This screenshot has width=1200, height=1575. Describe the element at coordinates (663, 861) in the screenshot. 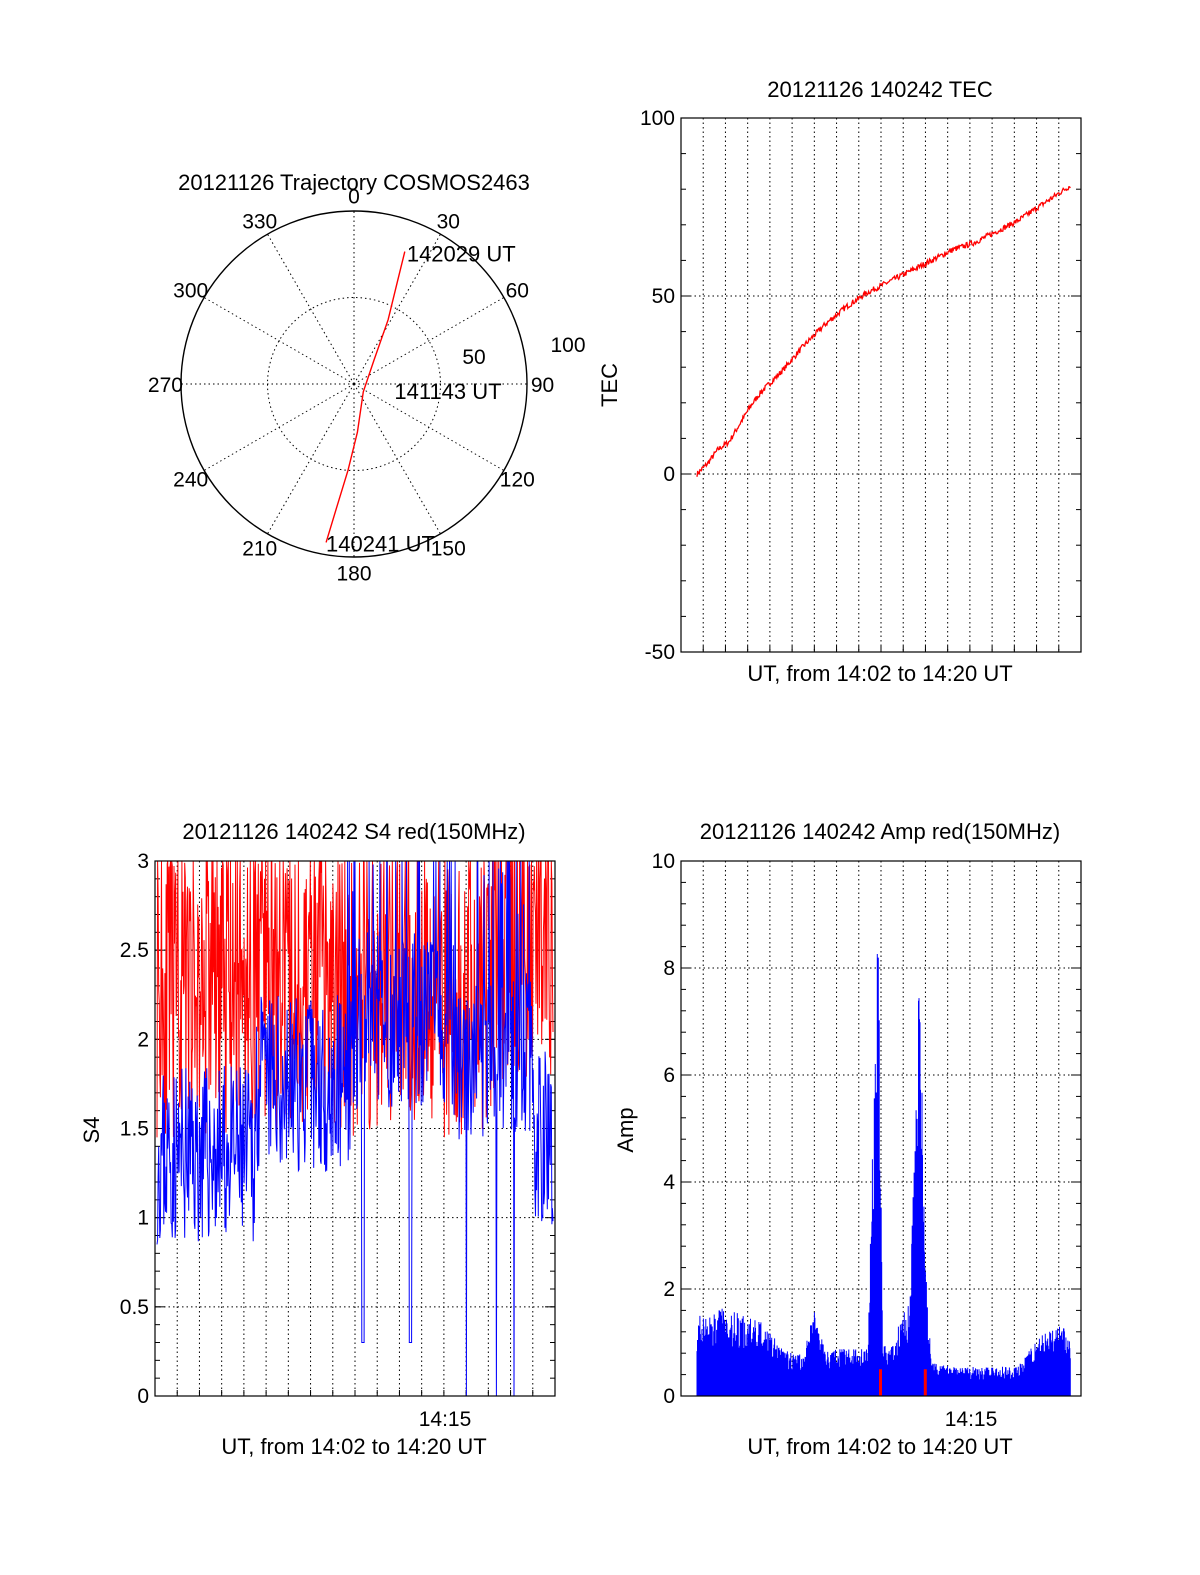

I see `amp-ylabel-10: 10` at that location.